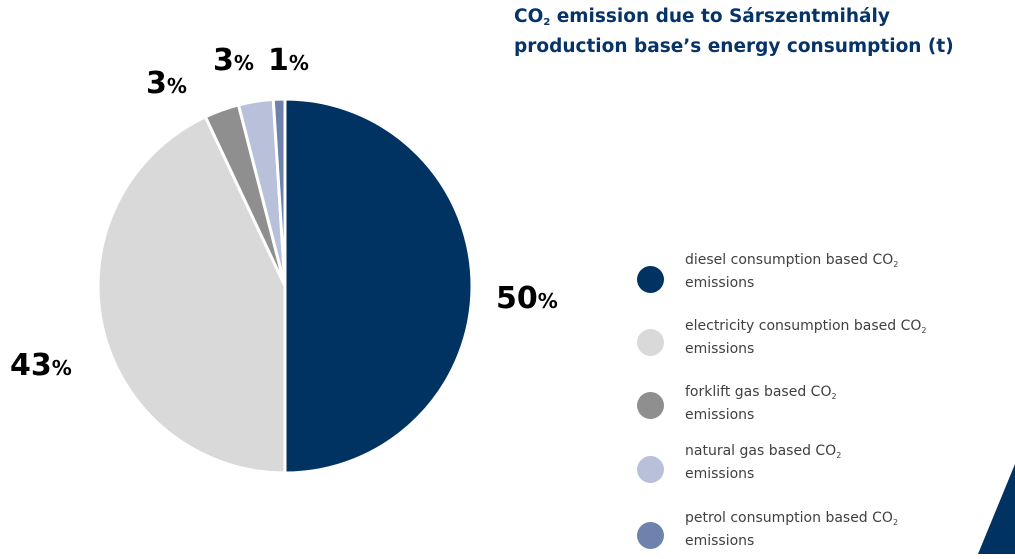 The image size is (1015, 559). Describe the element at coordinates (517, 298) in the screenshot. I see `slice-value-diesel: 50` at that location.